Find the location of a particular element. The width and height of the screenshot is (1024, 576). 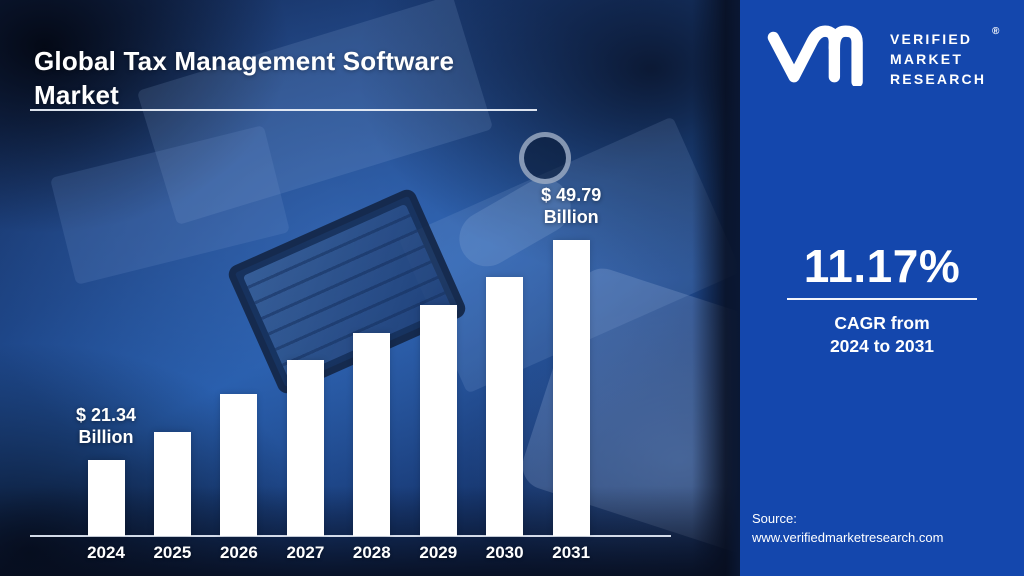

vm-logo-icon is located at coordinates (815, 55).